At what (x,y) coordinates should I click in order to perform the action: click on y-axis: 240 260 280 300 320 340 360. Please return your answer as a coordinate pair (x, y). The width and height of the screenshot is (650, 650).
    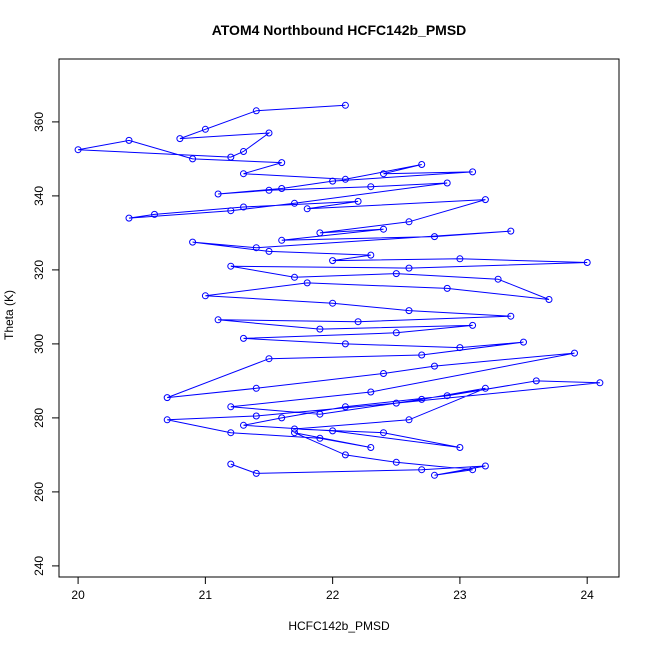
    Looking at the image, I should click on (45, 344).